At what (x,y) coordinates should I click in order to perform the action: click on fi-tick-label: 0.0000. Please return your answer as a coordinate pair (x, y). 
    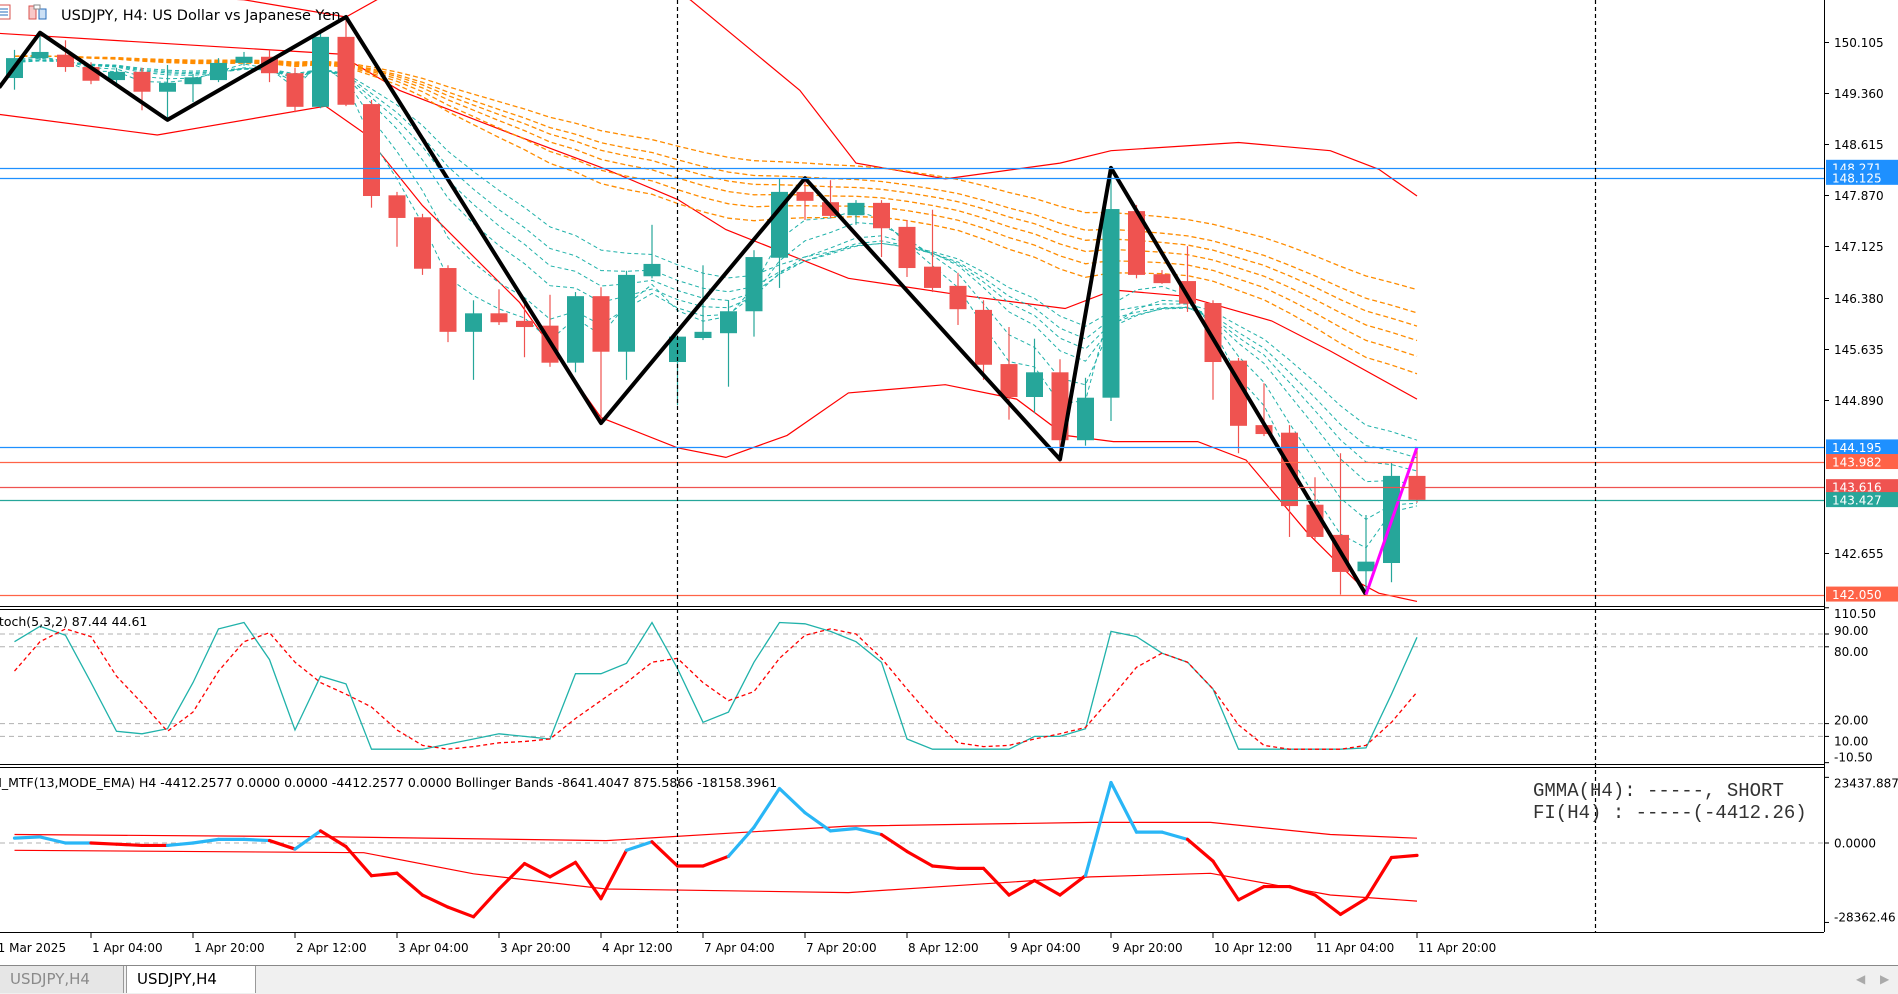
    Looking at the image, I should click on (1855, 844).